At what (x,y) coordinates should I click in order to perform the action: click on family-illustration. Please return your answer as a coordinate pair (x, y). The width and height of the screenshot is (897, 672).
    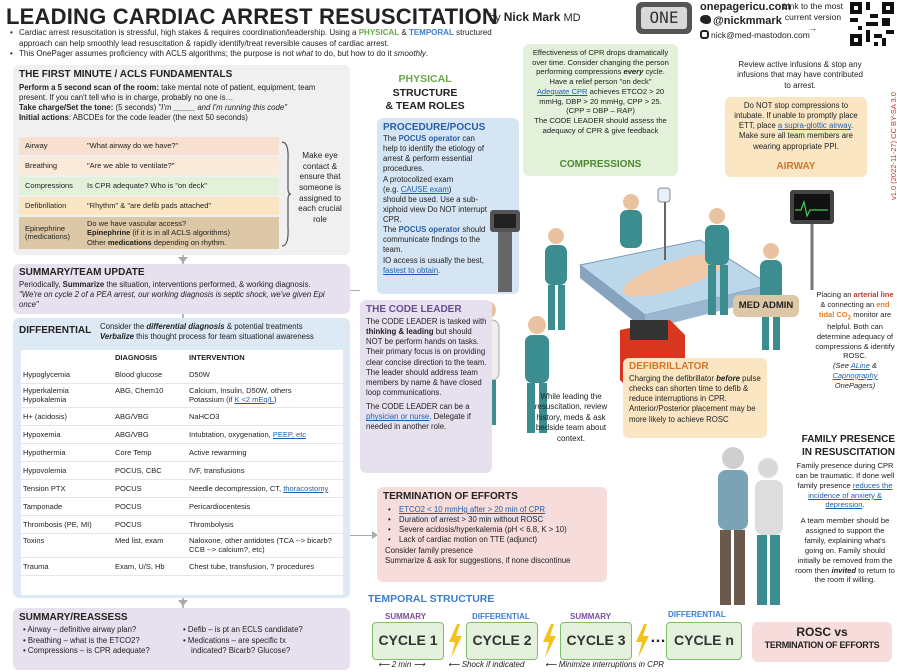
    Looking at the image, I should click on (750, 526).